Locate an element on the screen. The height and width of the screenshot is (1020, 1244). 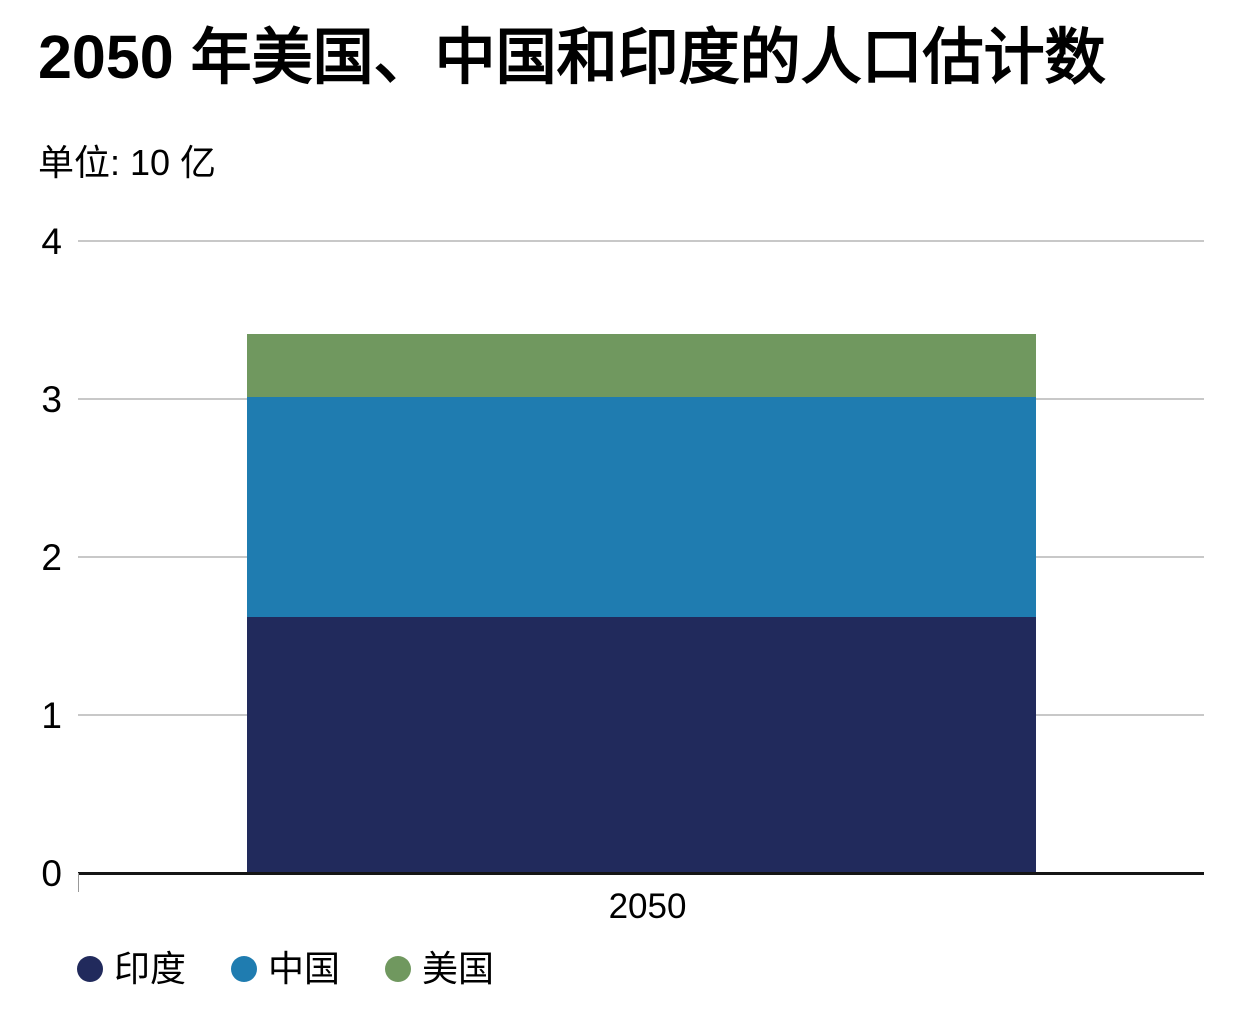
legend-label-india: 印度 is located at coordinates (150, 968).